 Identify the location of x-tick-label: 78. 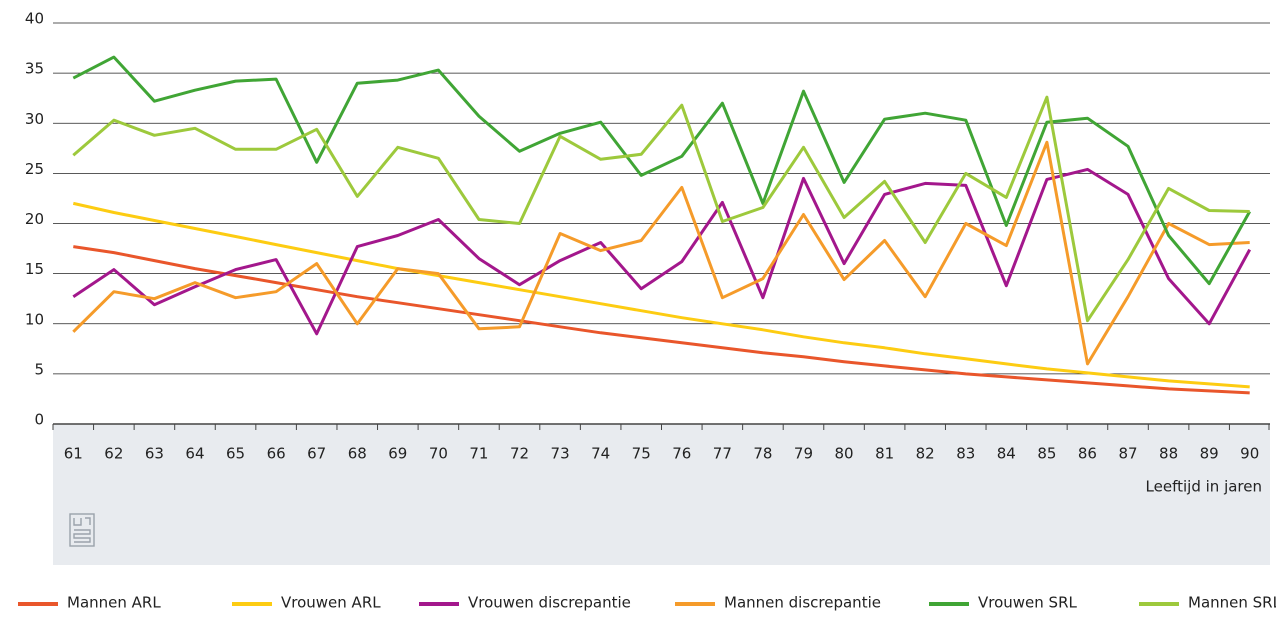
(762, 454).